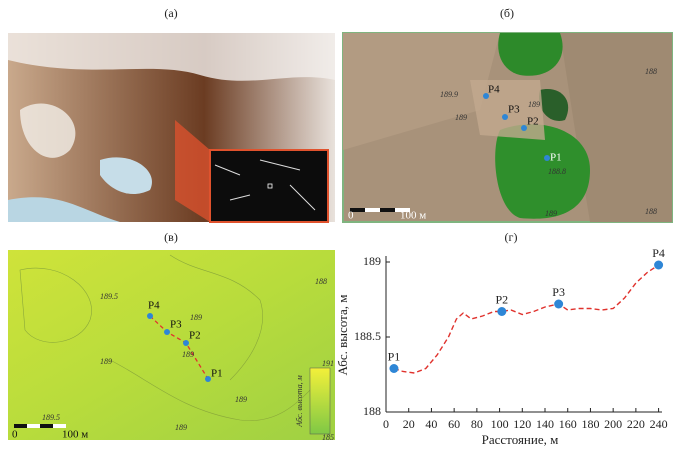 Image resolution: width=680 pixels, height=454 pixels. What do you see at coordinates (500, 424) in the screenshot?
I see `x-tick-label: 100` at bounding box center [500, 424].